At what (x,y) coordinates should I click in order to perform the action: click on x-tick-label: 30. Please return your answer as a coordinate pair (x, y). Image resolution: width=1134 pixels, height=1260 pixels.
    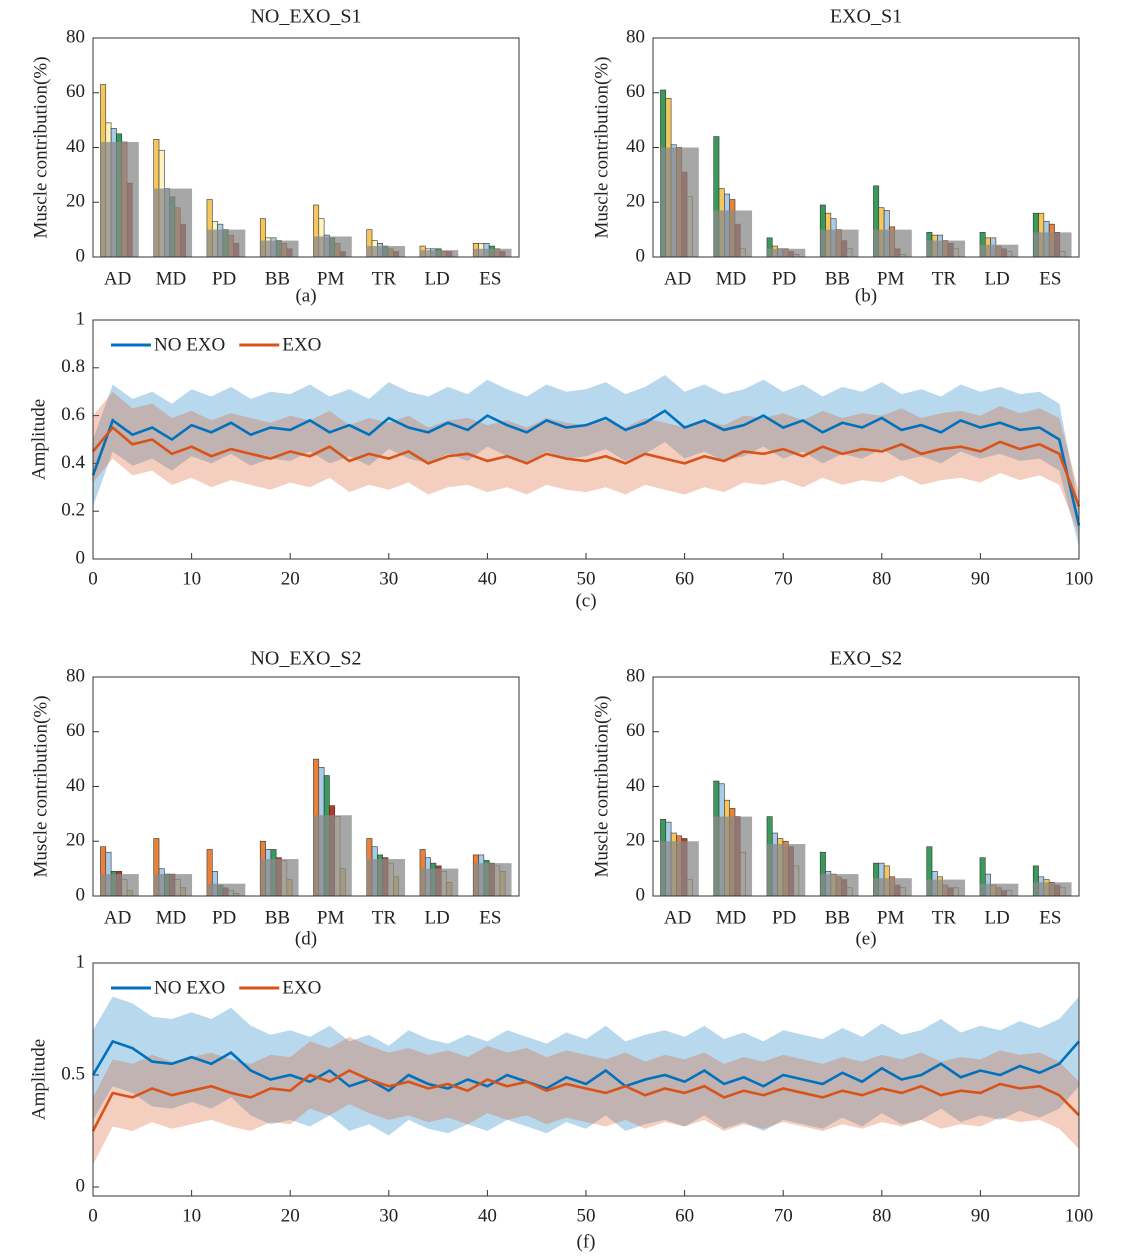
    Looking at the image, I should click on (388, 1215).